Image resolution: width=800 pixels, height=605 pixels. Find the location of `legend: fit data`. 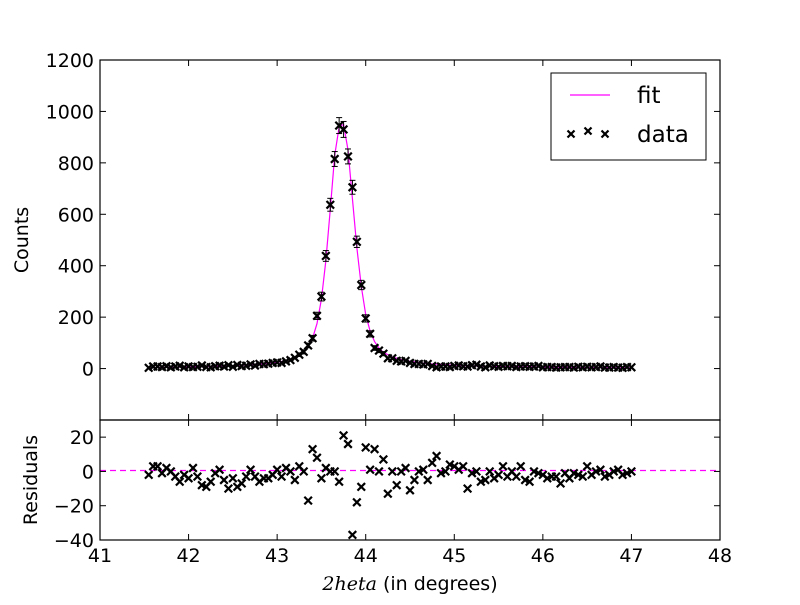

legend: fit data is located at coordinates (628, 116).